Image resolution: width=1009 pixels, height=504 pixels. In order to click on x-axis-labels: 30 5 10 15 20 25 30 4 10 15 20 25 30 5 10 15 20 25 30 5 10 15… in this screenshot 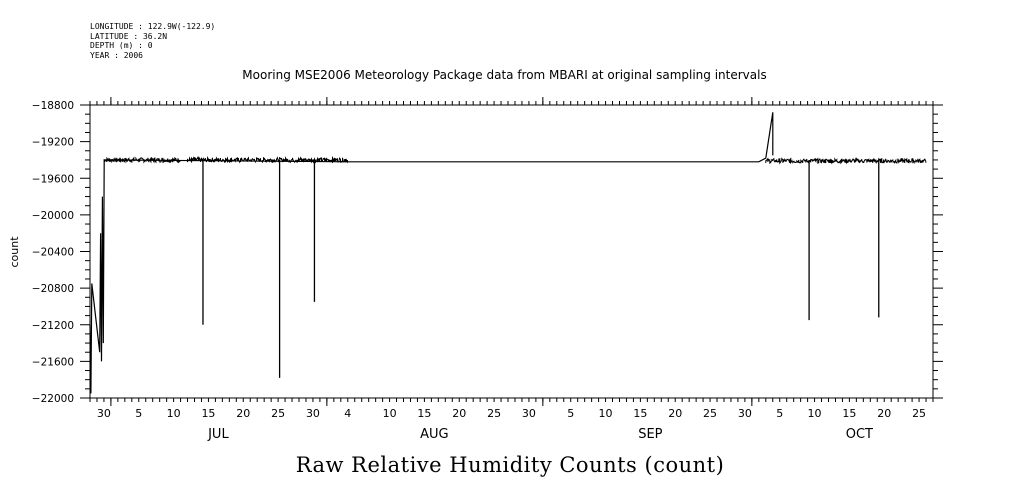, I will do `click(511, 413)`.